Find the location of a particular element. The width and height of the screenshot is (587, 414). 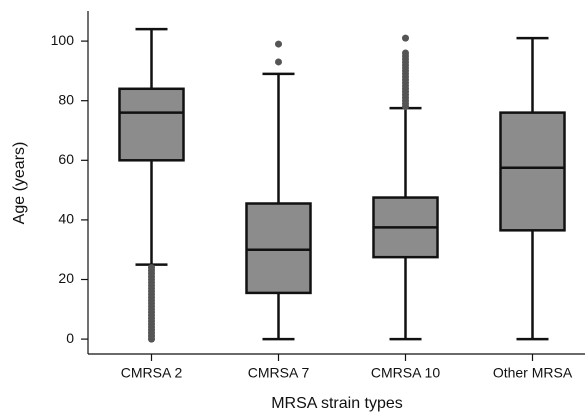

y-tick-label: 60 is located at coordinates (66, 159).